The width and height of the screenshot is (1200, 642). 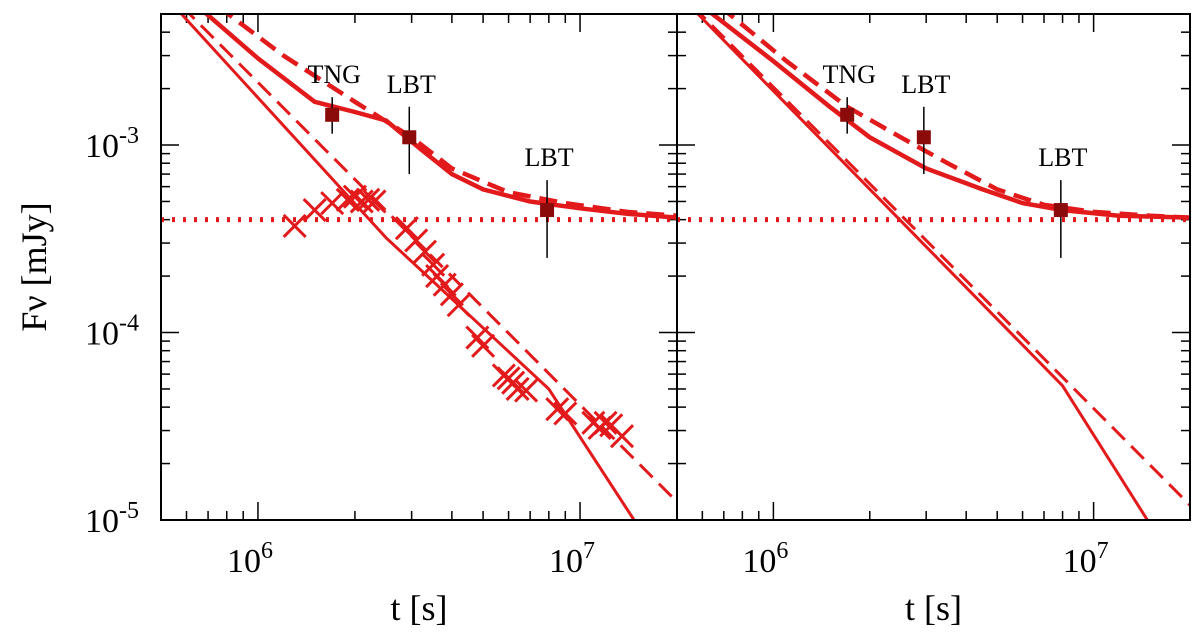 What do you see at coordinates (34, 266) in the screenshot?
I see `y-axis-label: Fν [mJy]` at bounding box center [34, 266].